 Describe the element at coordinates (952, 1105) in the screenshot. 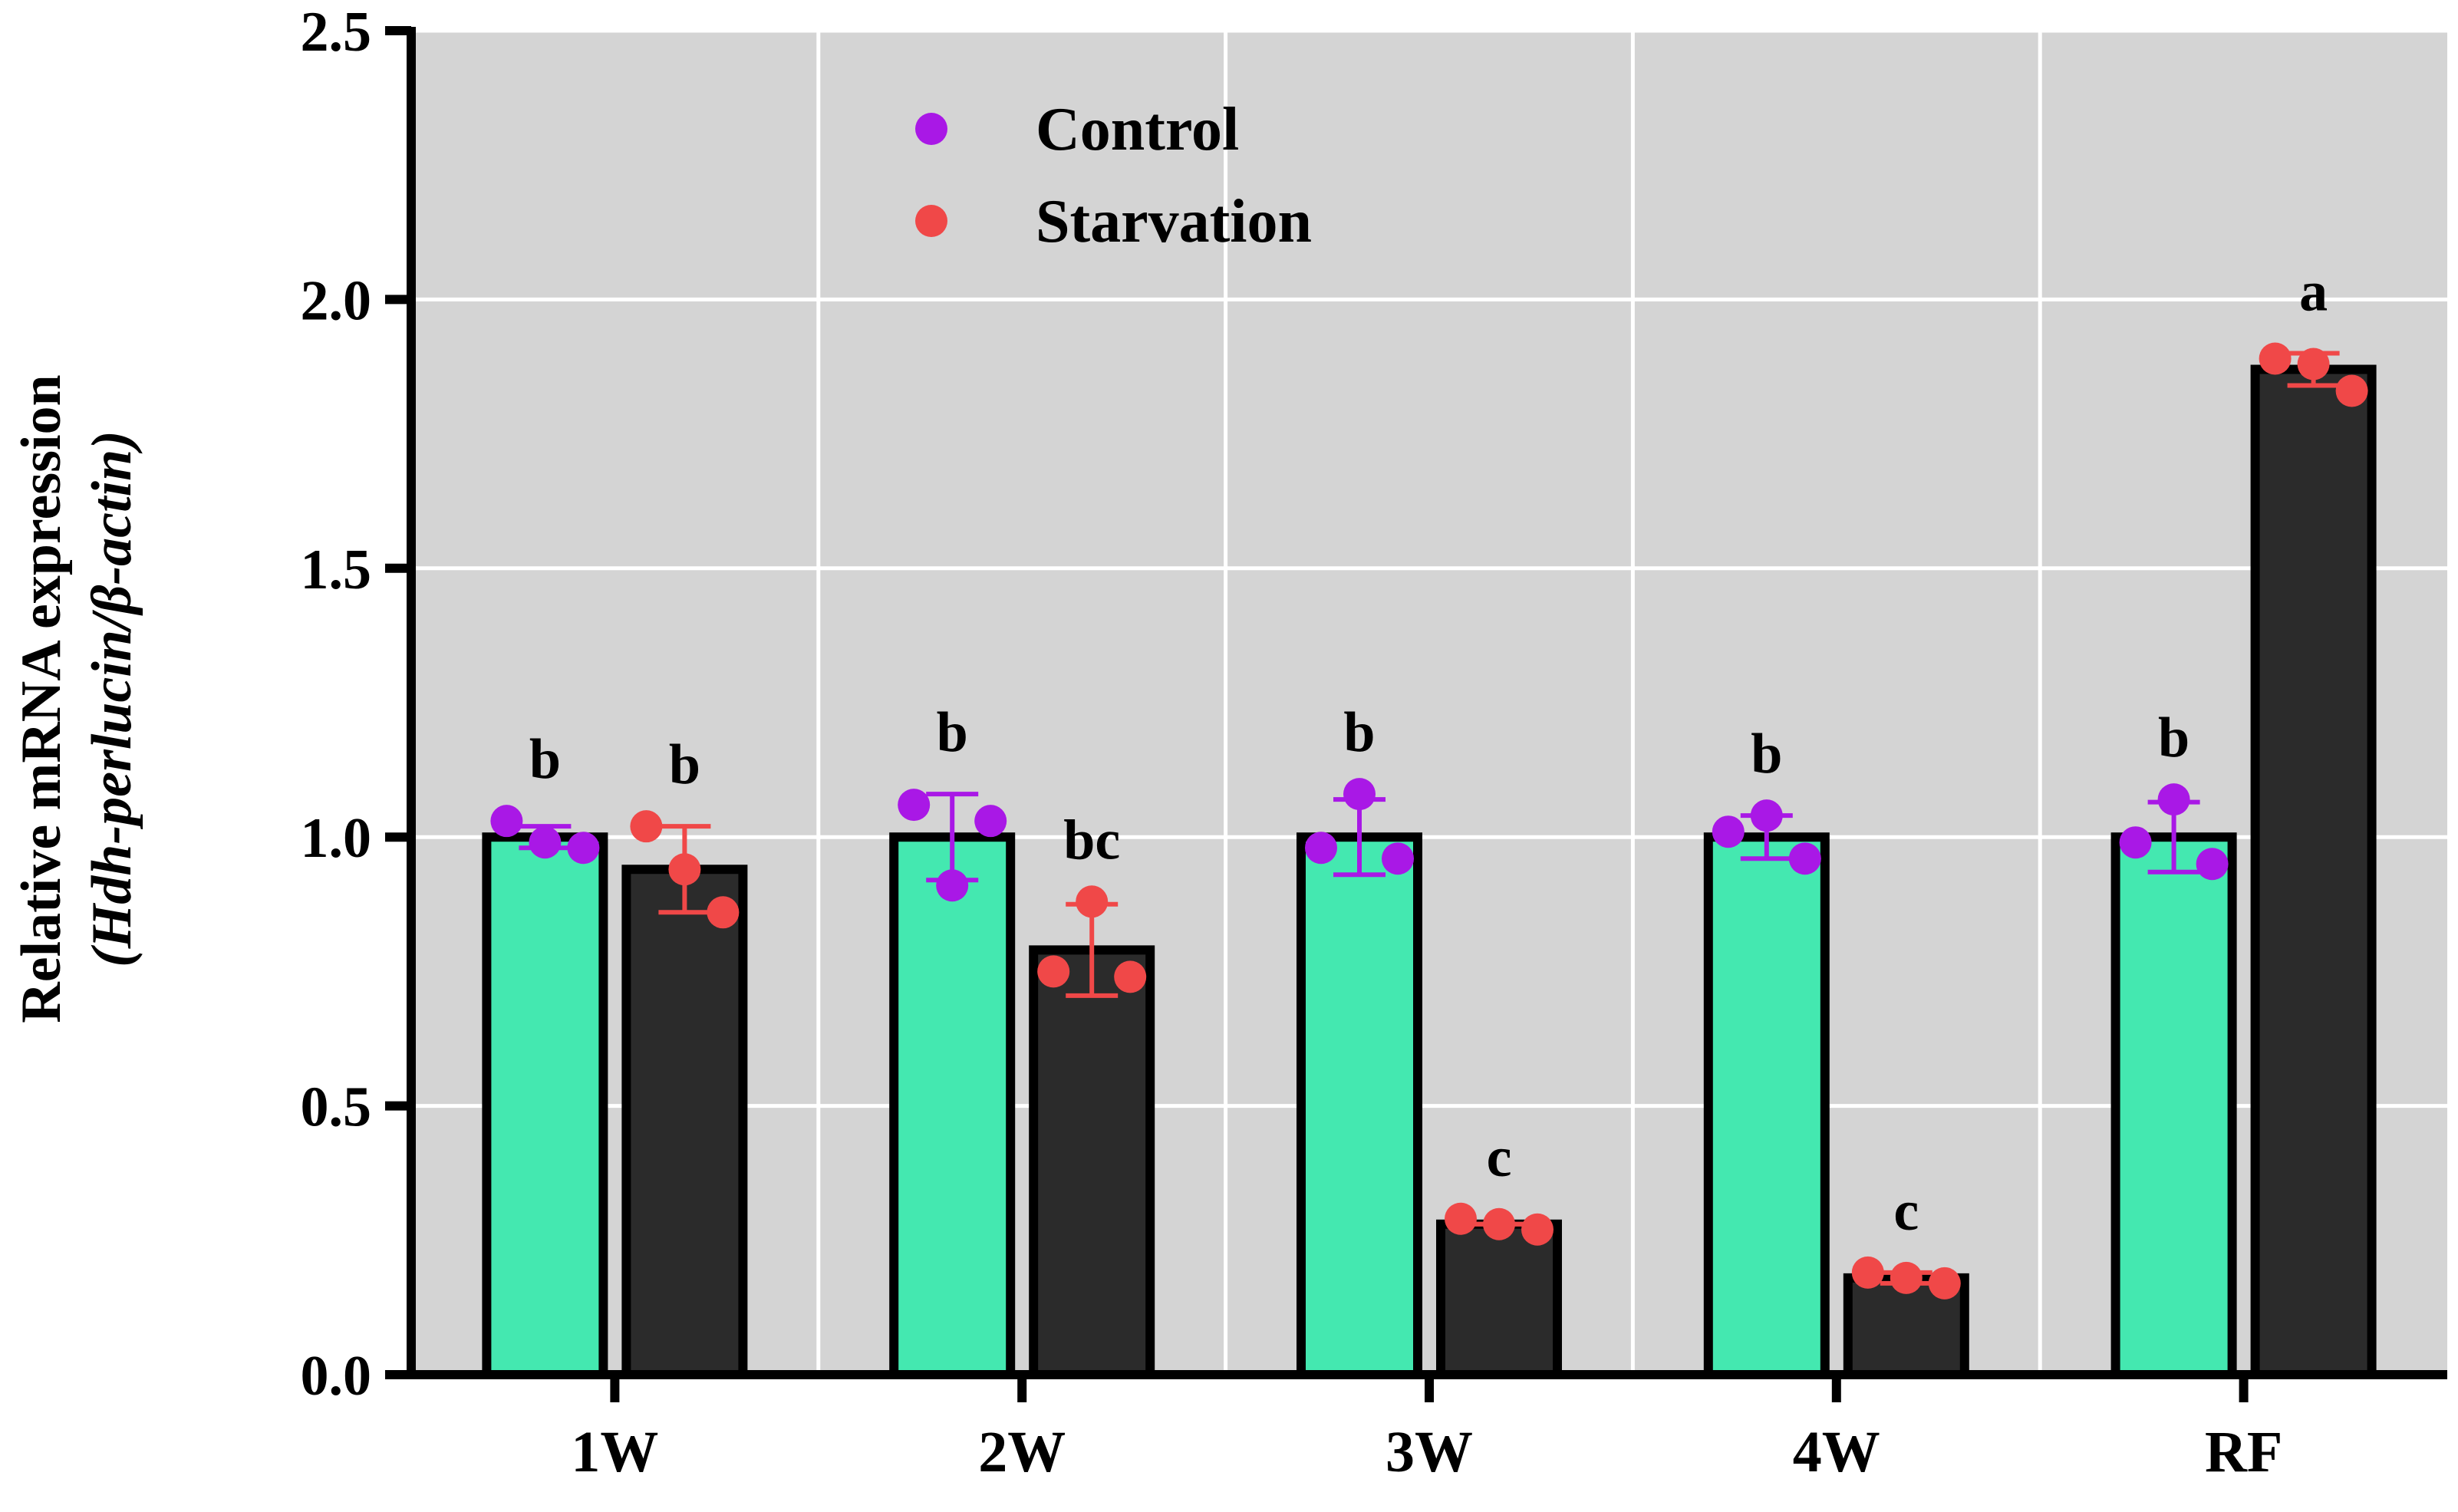

I see `bar-control-2W` at that location.